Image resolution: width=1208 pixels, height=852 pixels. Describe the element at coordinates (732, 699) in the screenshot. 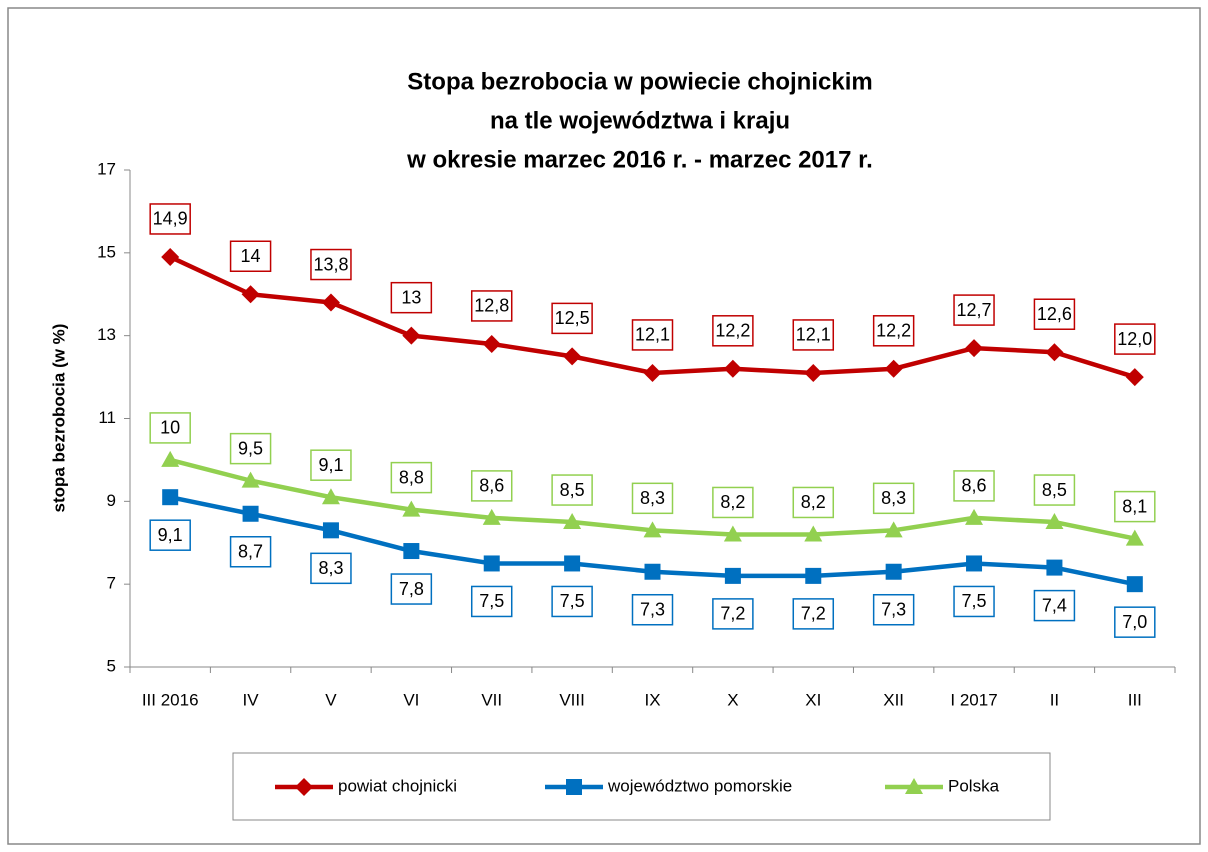

I see `x-tick-label: X` at that location.